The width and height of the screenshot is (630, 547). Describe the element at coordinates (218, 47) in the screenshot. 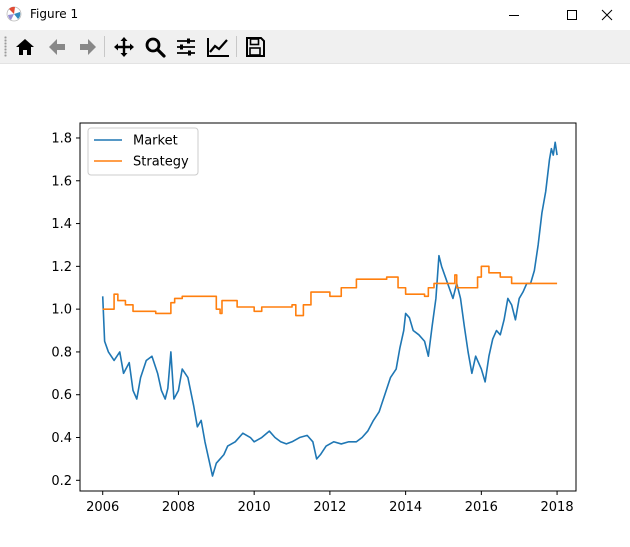

I see `edit-axis-icon` at that location.